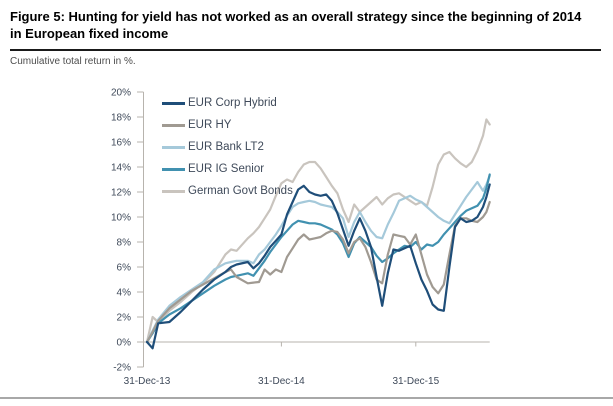  I want to click on y-axis-label: 6%, so click(124, 268).